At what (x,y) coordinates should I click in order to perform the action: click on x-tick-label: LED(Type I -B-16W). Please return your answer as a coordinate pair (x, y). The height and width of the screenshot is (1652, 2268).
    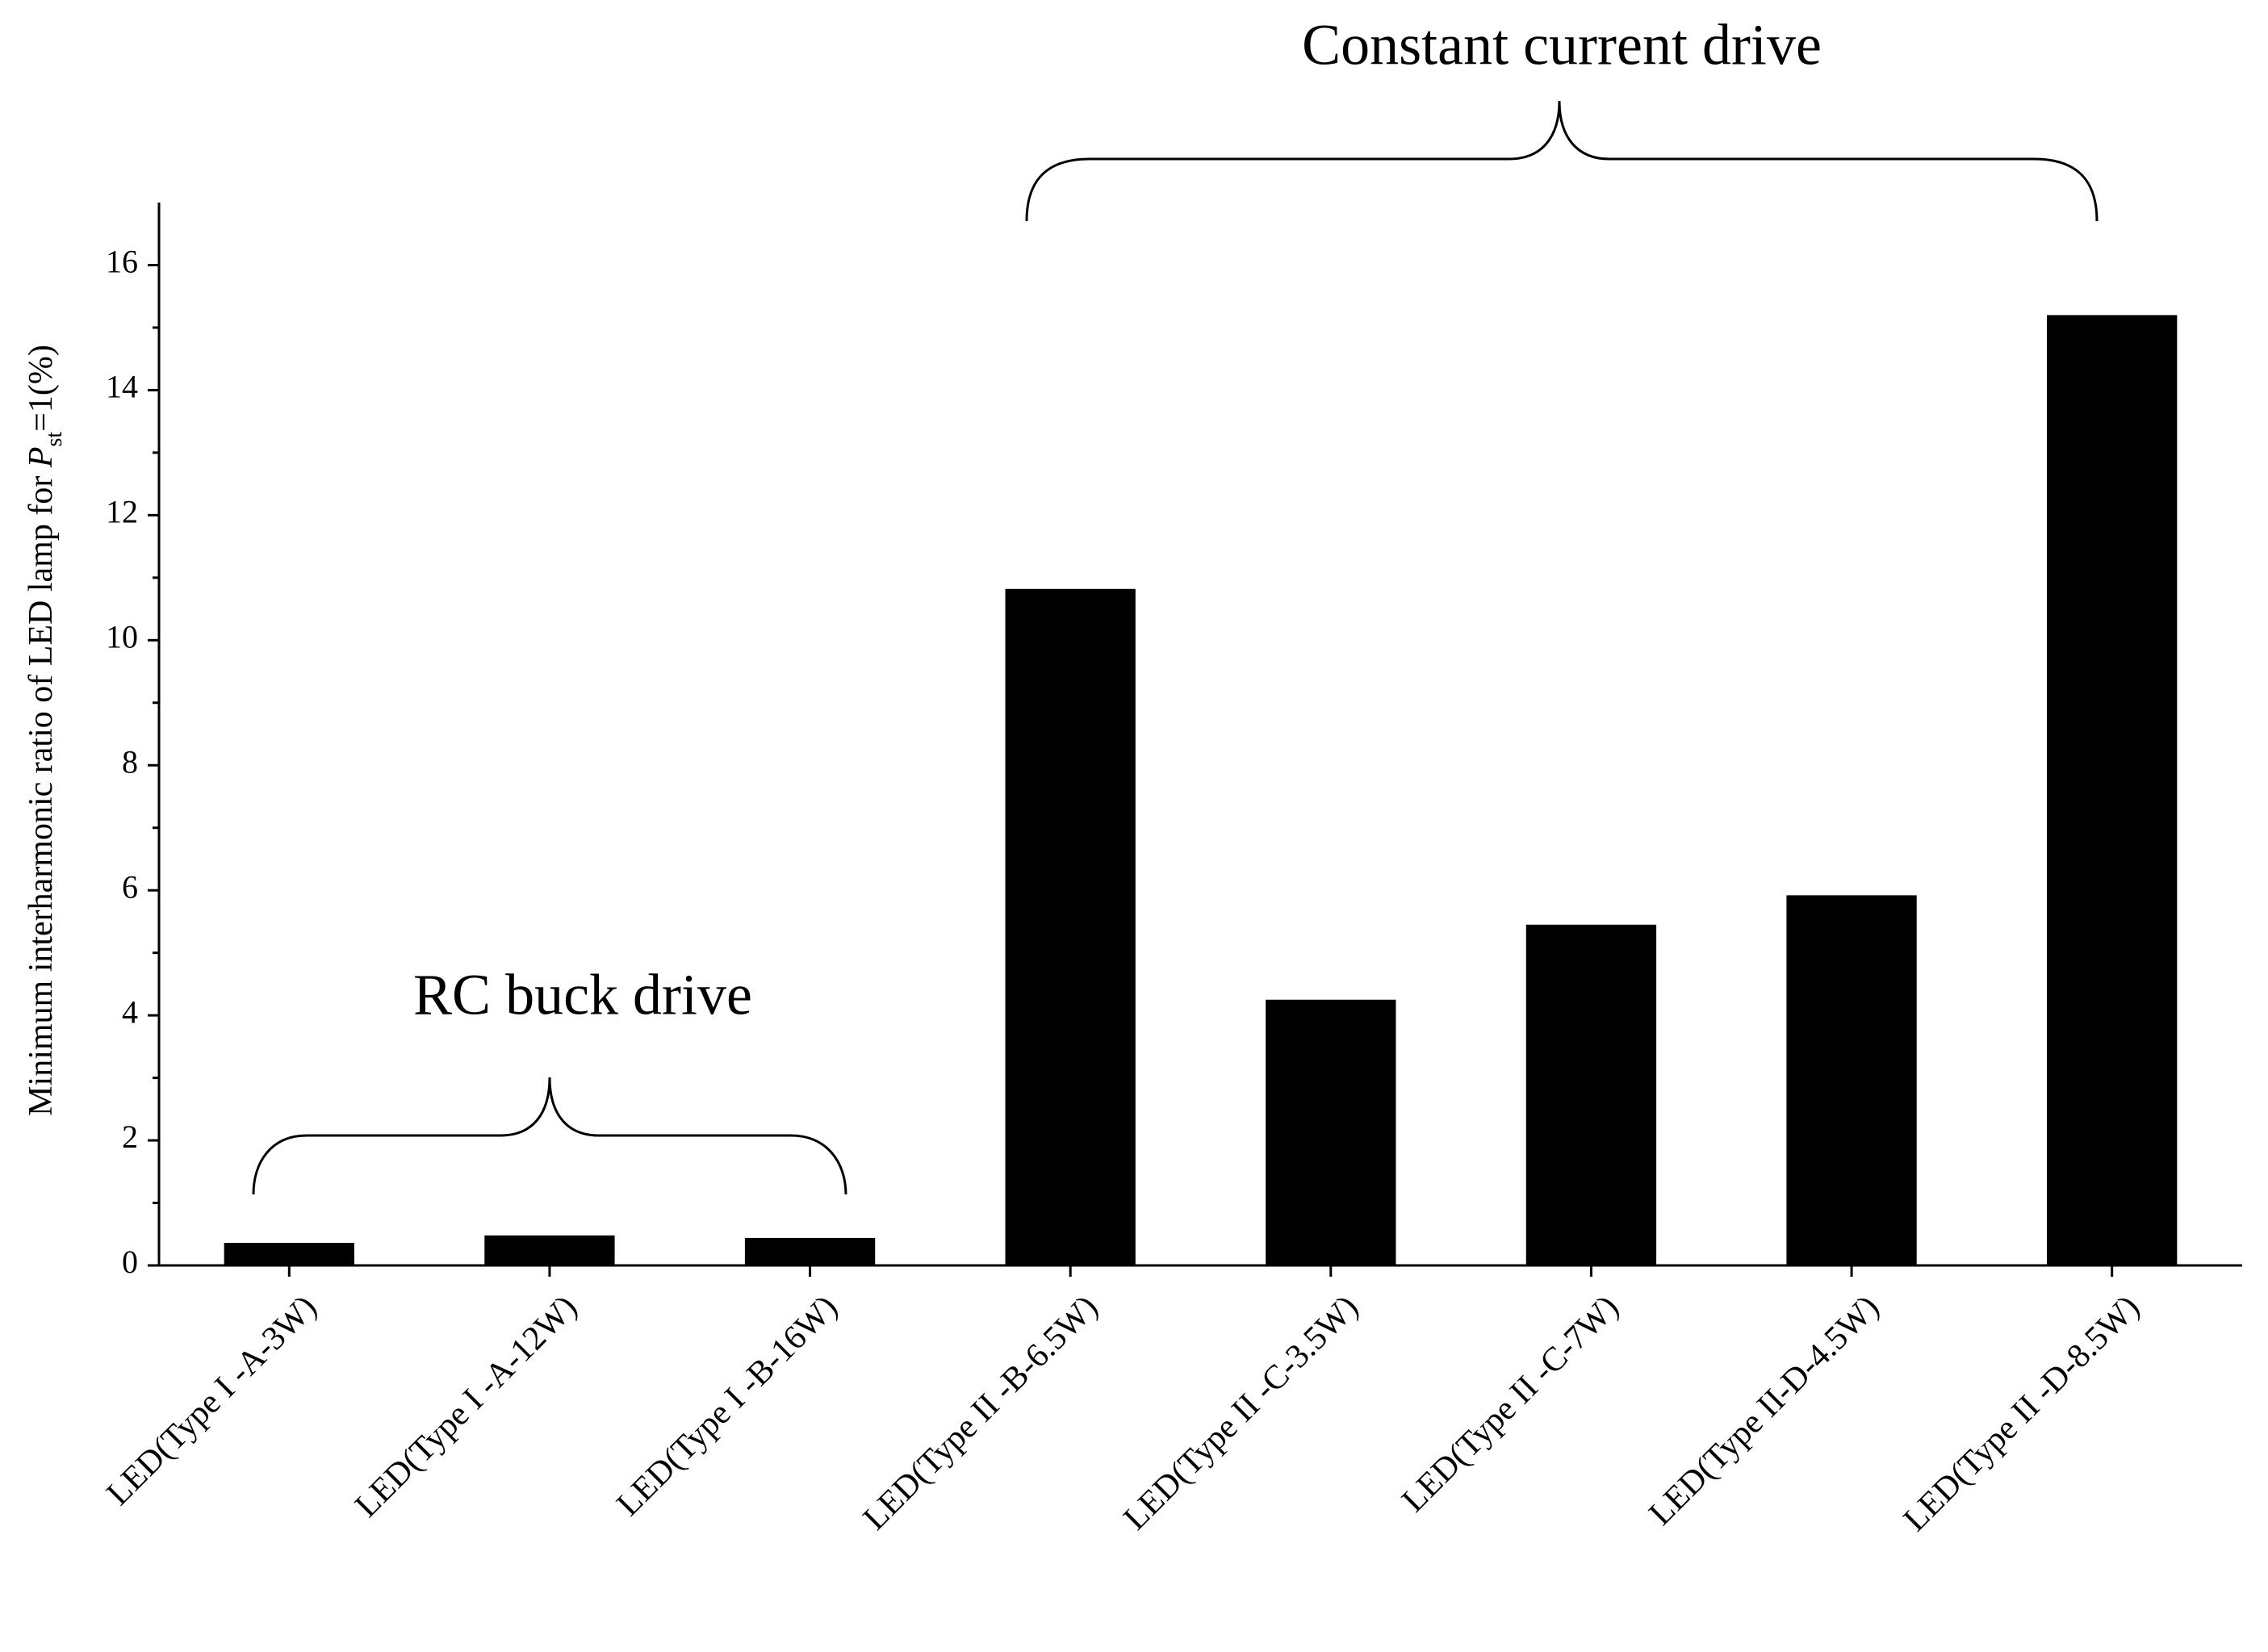
    Looking at the image, I should click on (728, 1406).